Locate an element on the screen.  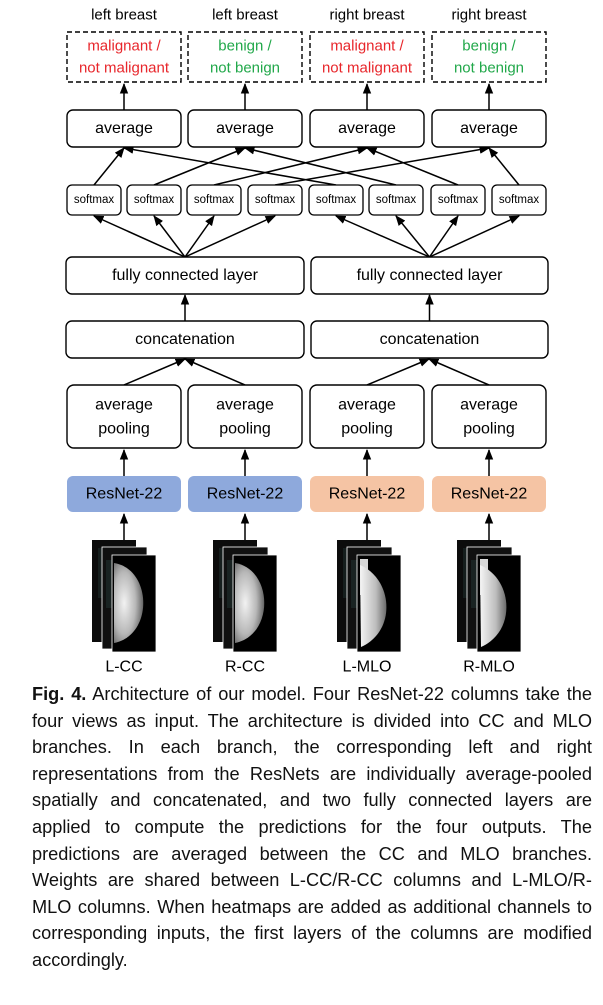
softmax-label-5: softmax is located at coordinates (336, 200).